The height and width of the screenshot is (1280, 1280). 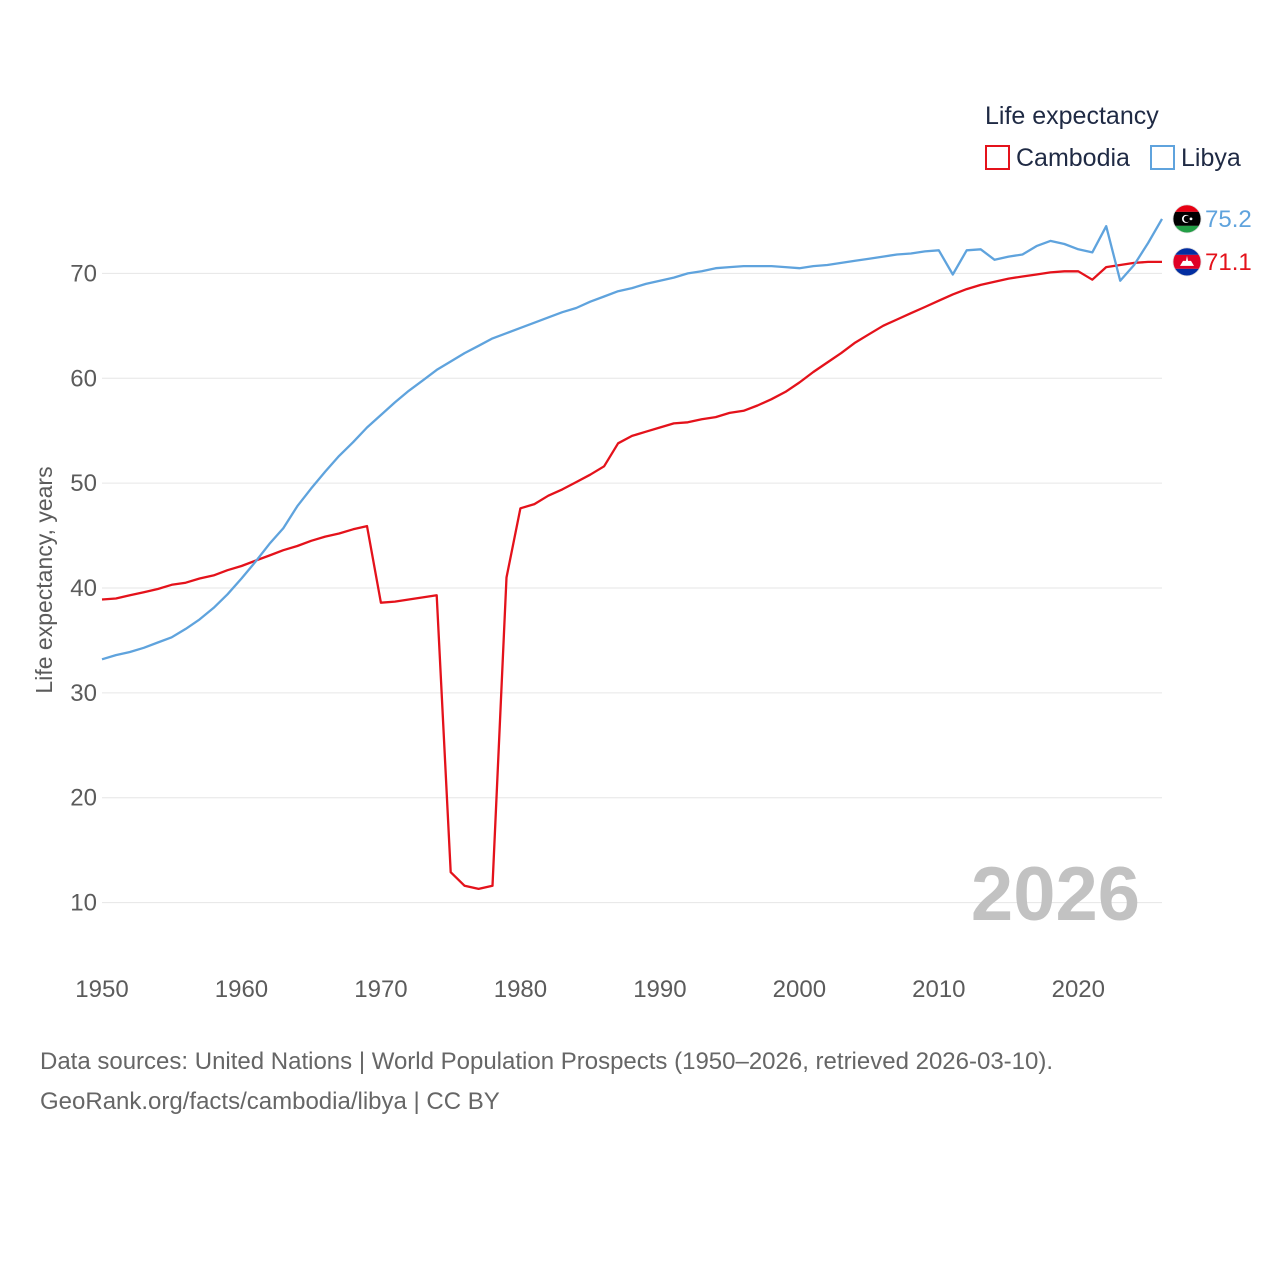 What do you see at coordinates (270, 1101) in the screenshot?
I see `source-credit: GeoRank.org/facts/cambodia/libya | CC BY` at bounding box center [270, 1101].